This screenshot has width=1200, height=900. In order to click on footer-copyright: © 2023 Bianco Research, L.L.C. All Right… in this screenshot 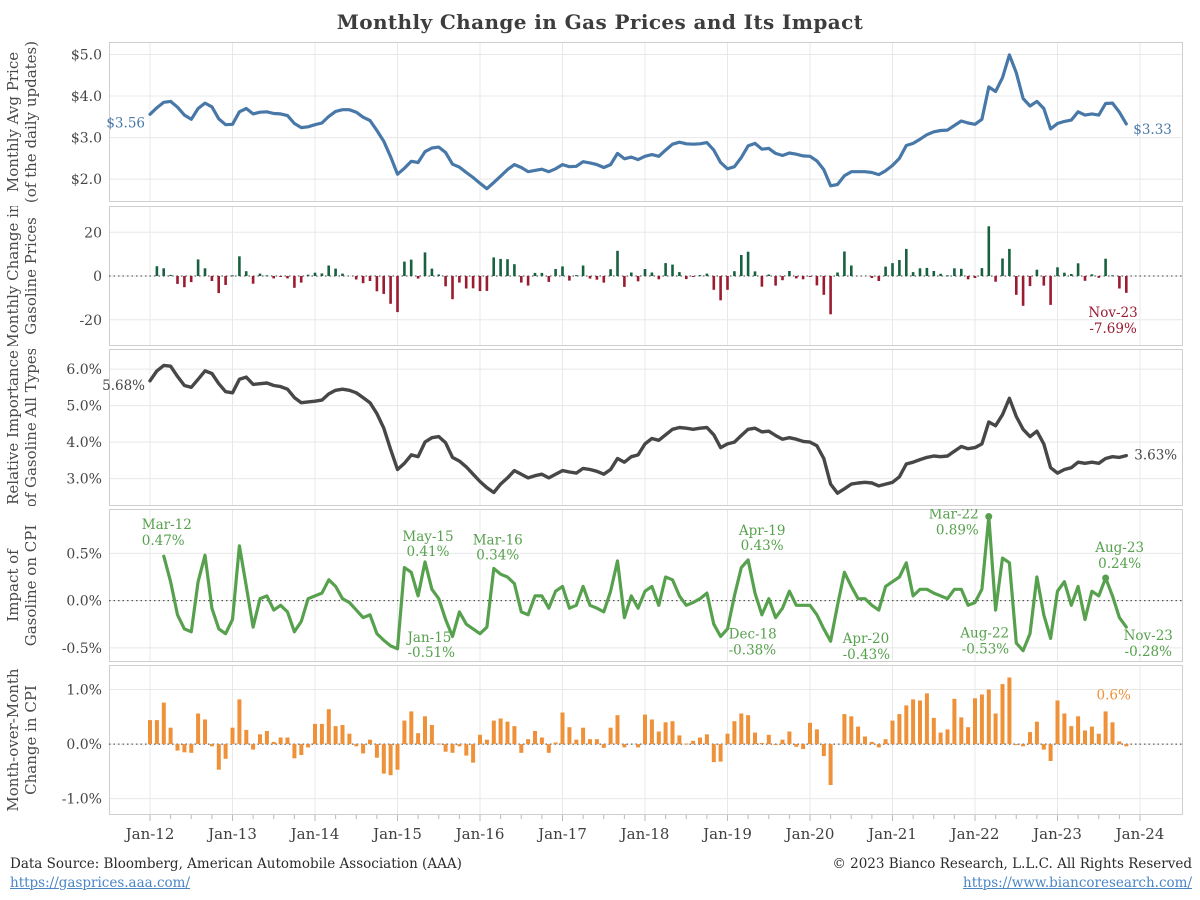, I will do `click(1012, 874)`.